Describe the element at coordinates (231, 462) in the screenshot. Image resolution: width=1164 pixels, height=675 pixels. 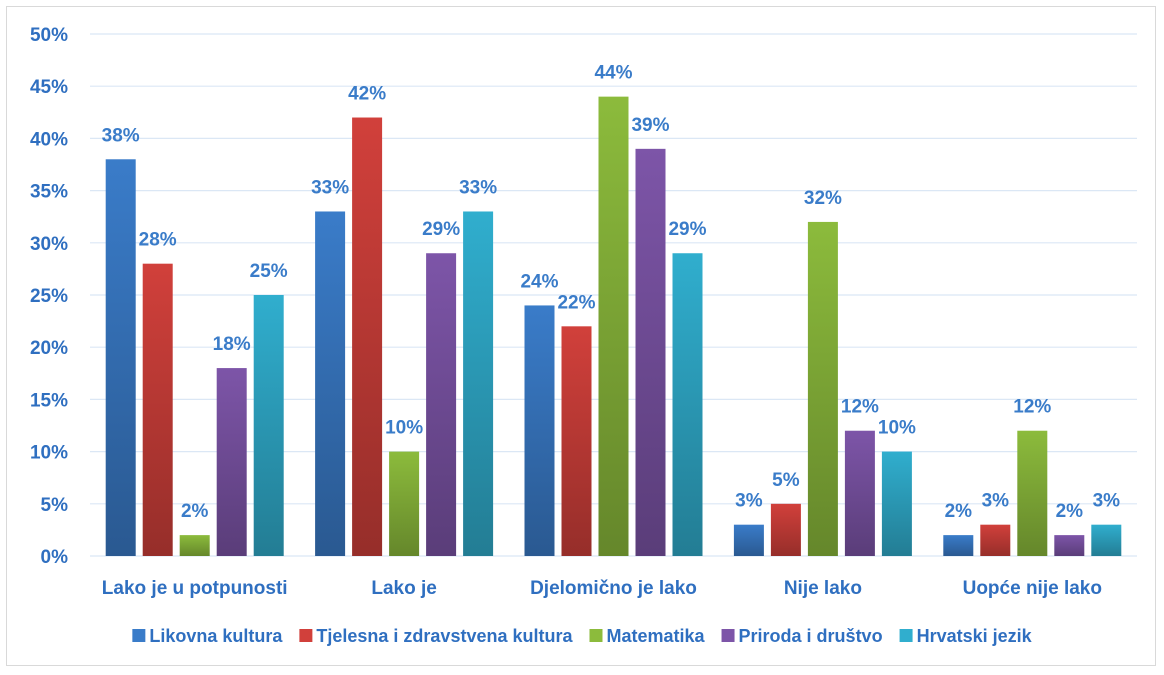
I see `bar-priroda-i-drustvo-lako-je-u-potpunosti` at that location.